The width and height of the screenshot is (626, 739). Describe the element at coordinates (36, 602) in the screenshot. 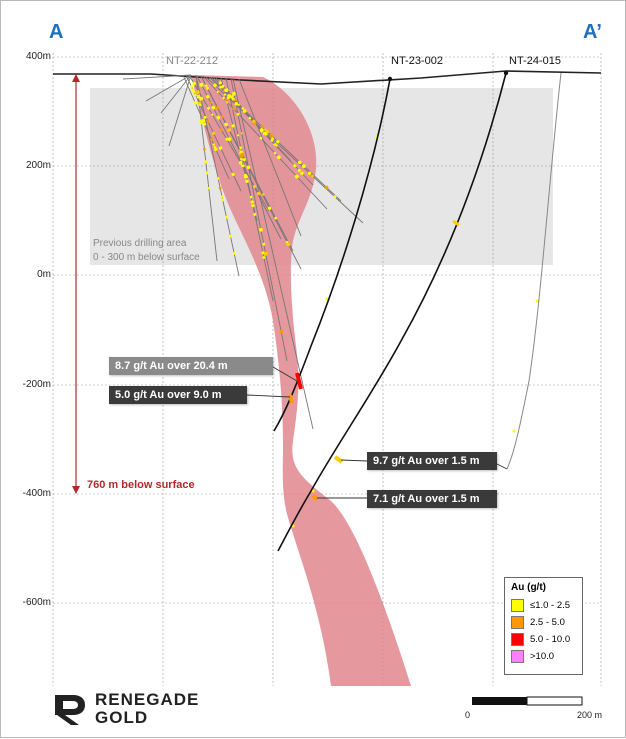

I see `y-tick-label-minus-600: -600m` at that location.